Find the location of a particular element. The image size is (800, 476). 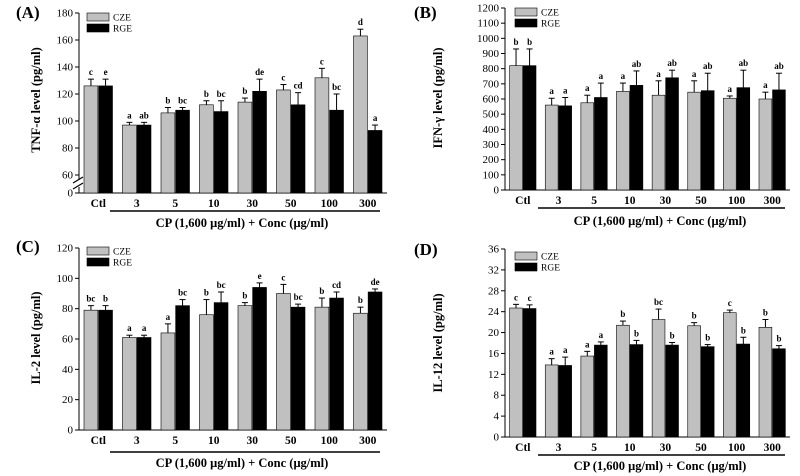

y-tick-label: 600 is located at coordinates (491, 100).